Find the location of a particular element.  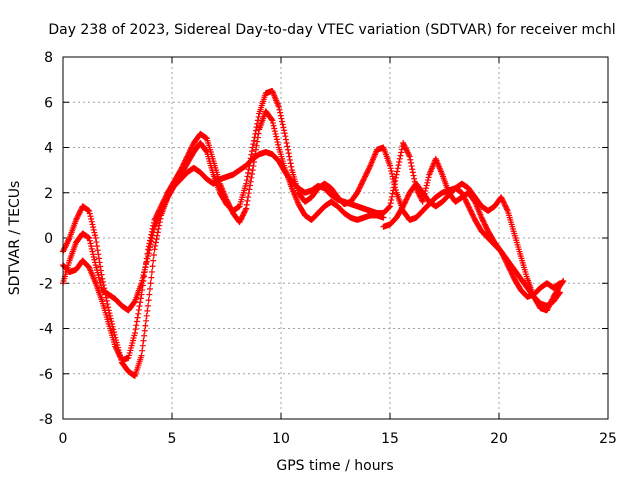

y-tick-label: 6 is located at coordinates (48, 103).